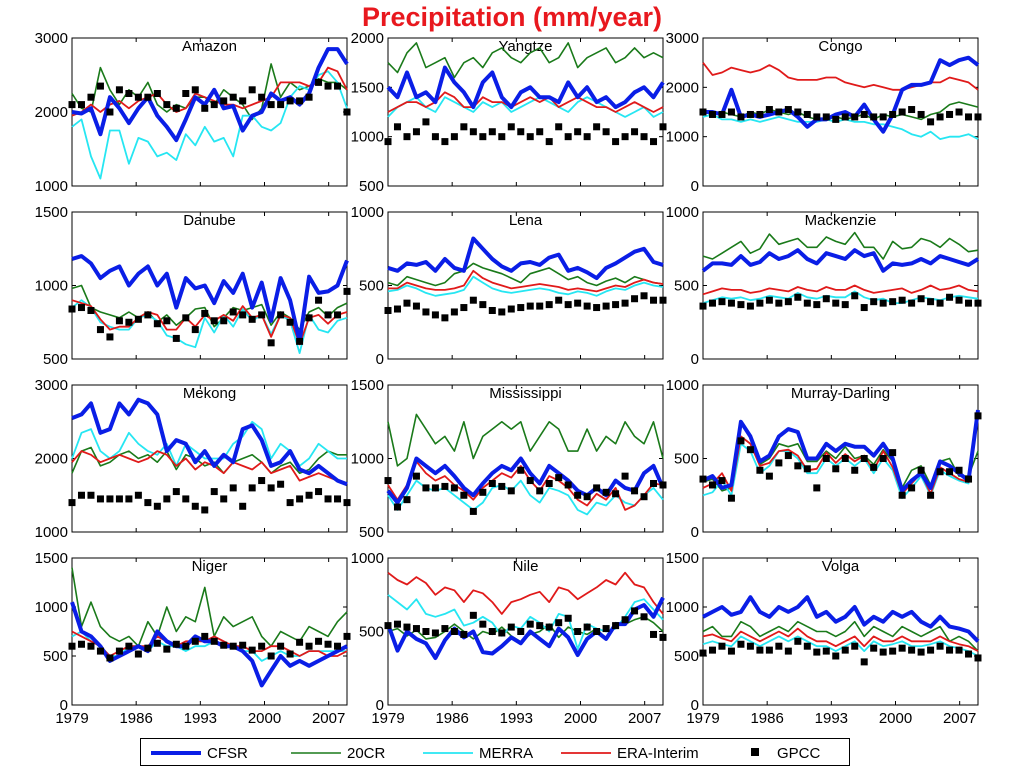  I want to click on panel-title: Mackenzie, so click(841, 220).